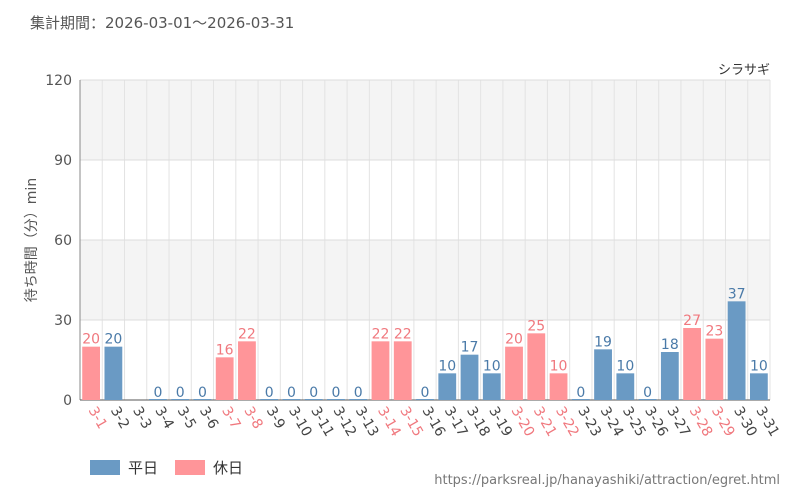 The image size is (800, 500). What do you see at coordinates (209, 467) in the screenshot?
I see `legend-holiday: 休日` at bounding box center [209, 467].